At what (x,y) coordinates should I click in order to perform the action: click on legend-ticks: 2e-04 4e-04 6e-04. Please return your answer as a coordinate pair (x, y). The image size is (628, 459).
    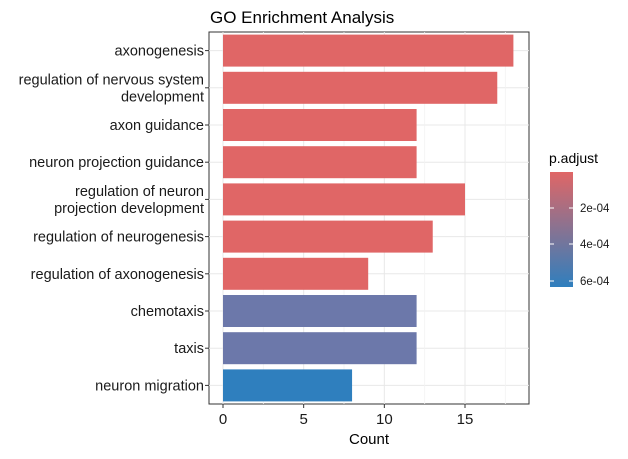
    Looking at the image, I should click on (580, 245).